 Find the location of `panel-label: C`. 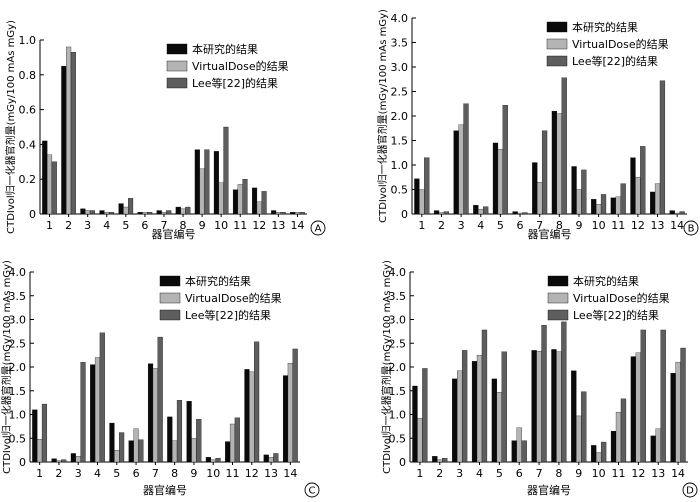

panel-label: C is located at coordinates (312, 491).